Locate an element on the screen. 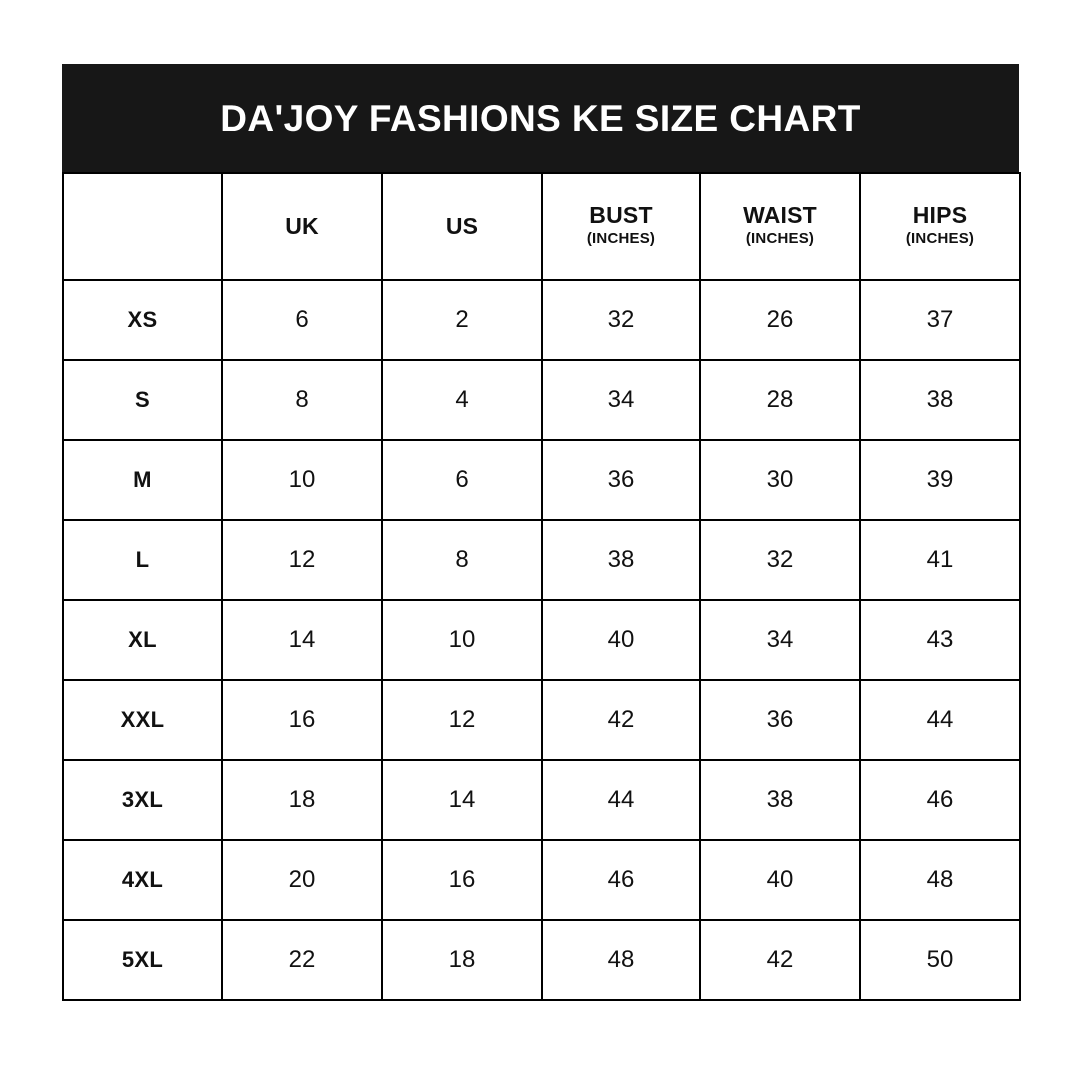  column-header-uk: UK is located at coordinates (302, 226).